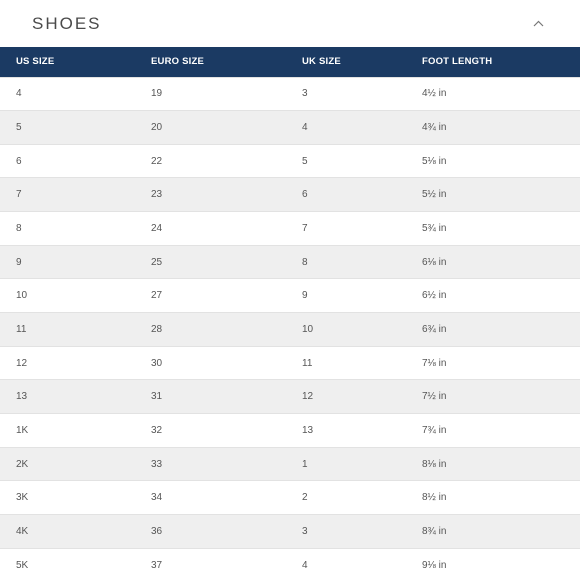  Describe the element at coordinates (75, 396) in the screenshot. I see `us-size-cell: 13` at that location.